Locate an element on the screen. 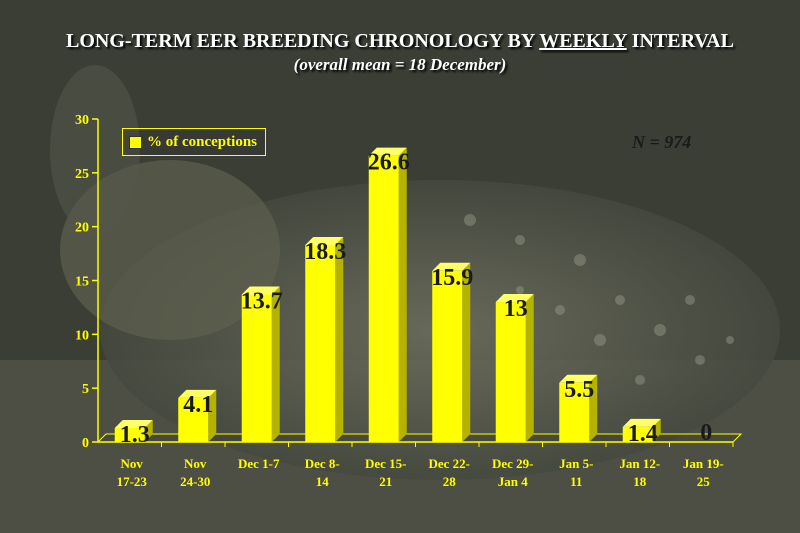  x-tick-label-line2: 24-30 is located at coordinates (195, 481).